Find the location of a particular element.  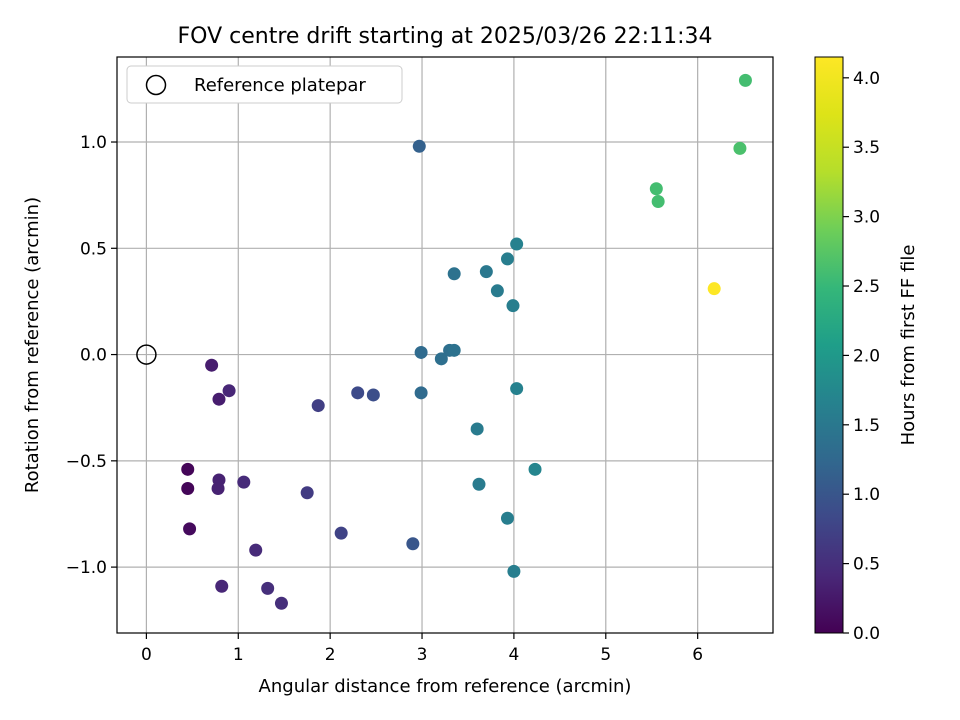

x-tick-label: 3 is located at coordinates (422, 655).